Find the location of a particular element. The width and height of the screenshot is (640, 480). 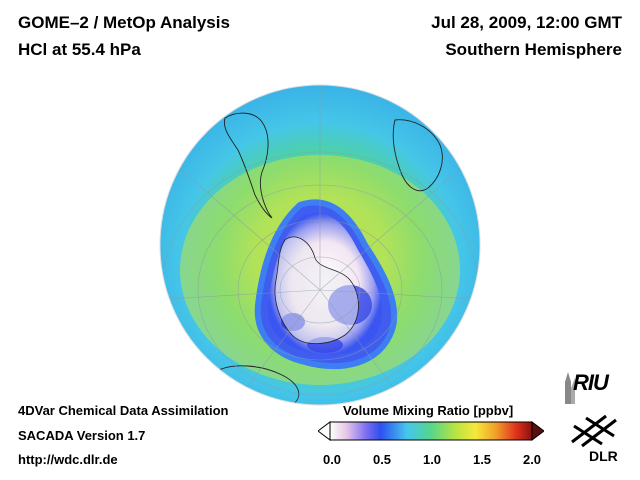

riu-logo-text: RIU is located at coordinates (591, 382).